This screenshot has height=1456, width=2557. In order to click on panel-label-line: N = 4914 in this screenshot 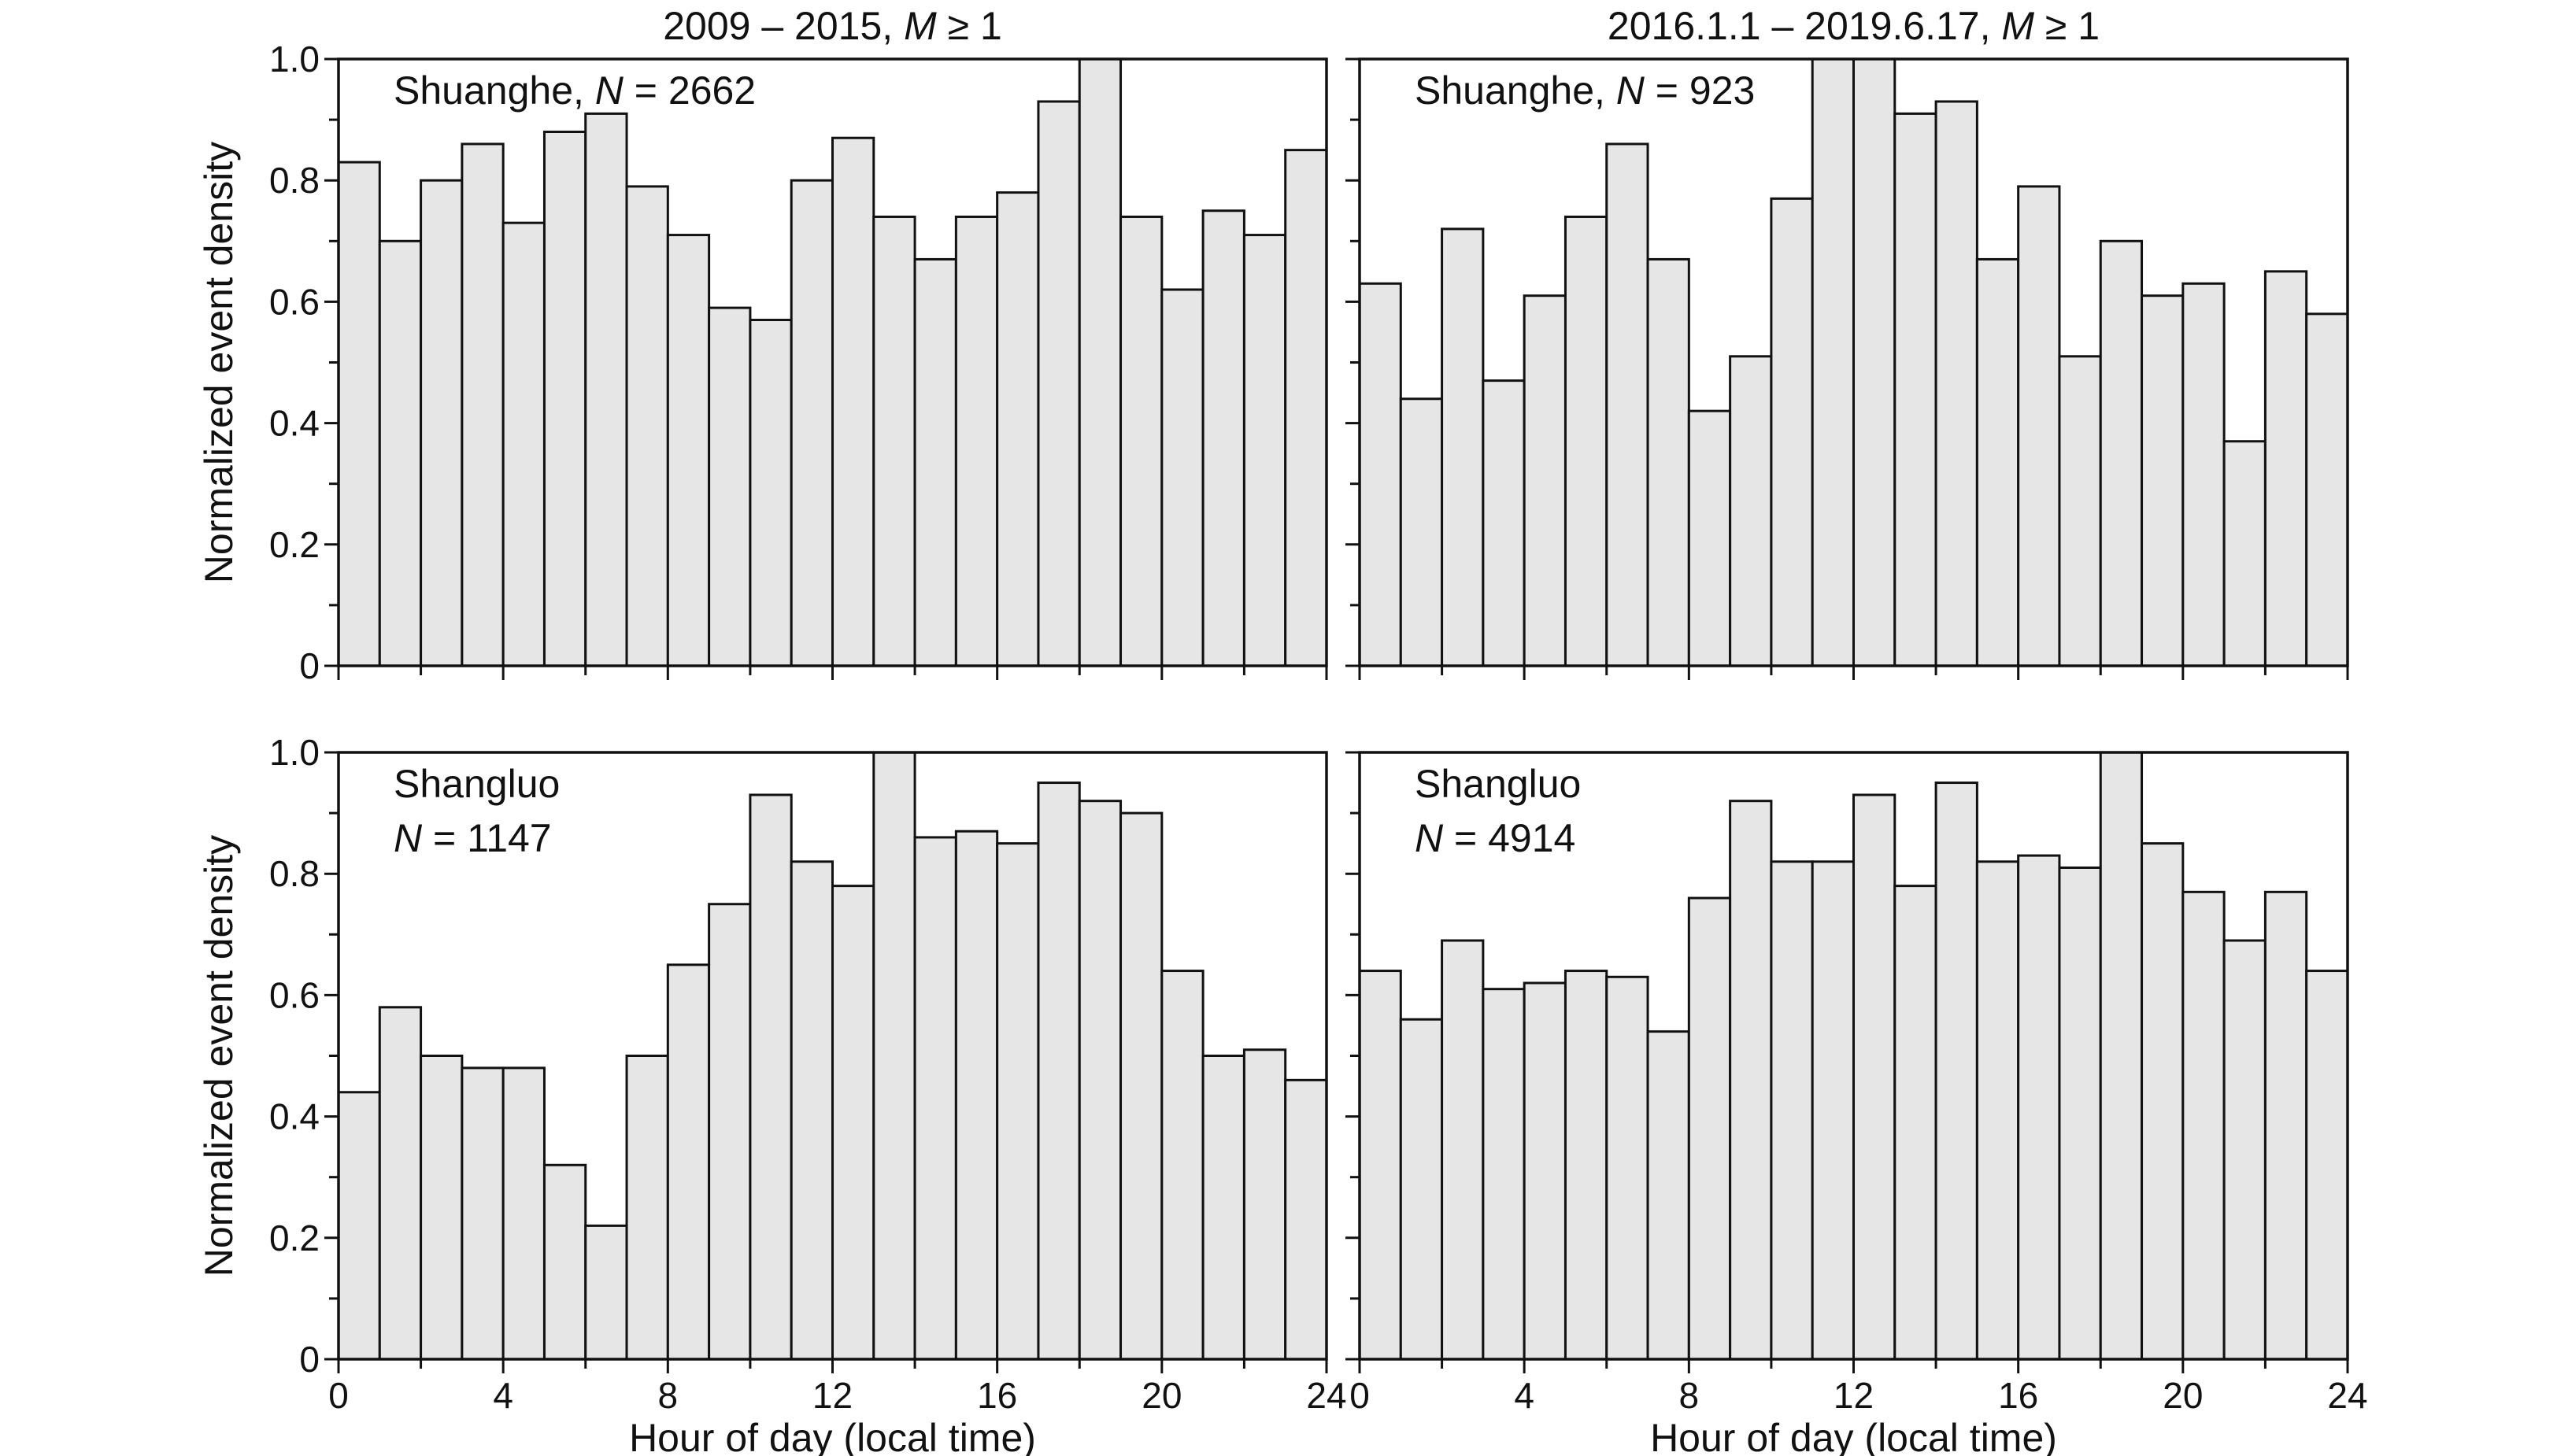, I will do `click(1495, 838)`.